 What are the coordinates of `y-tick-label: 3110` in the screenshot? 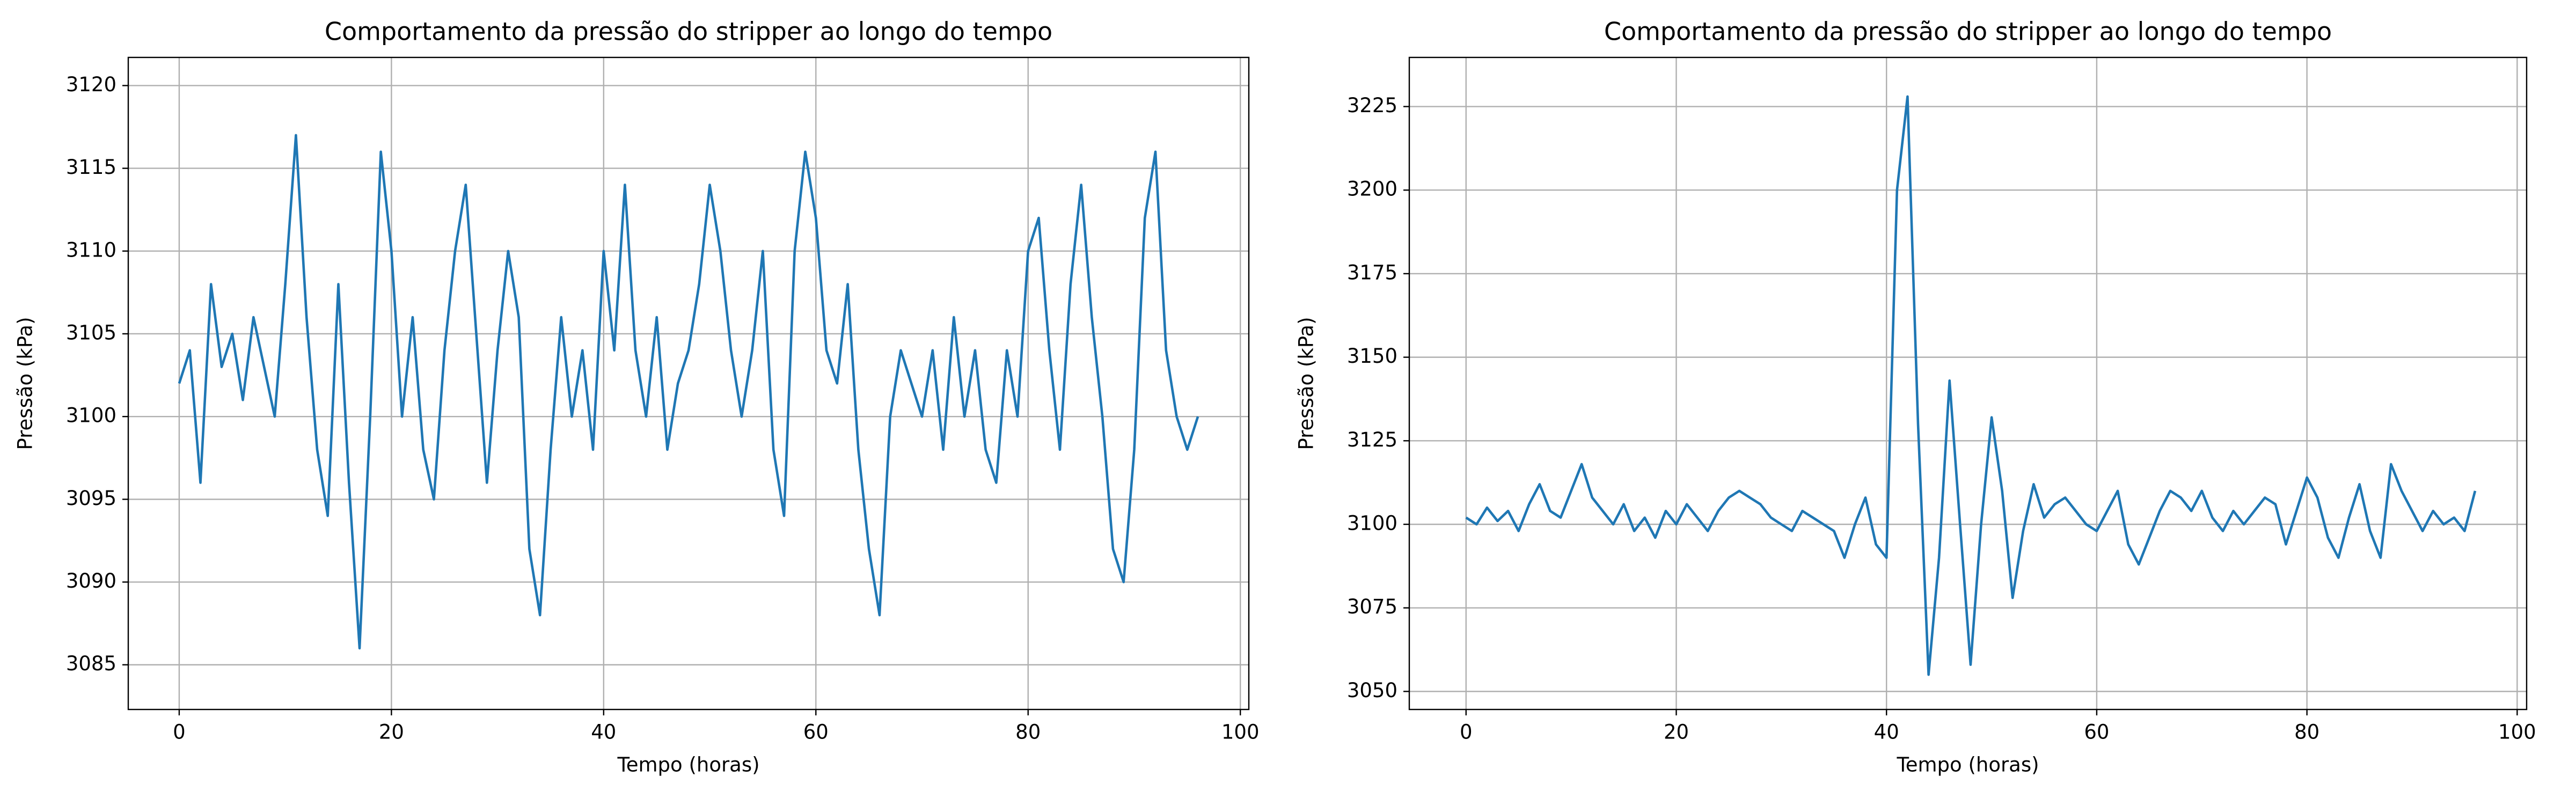 It's located at (91, 249).